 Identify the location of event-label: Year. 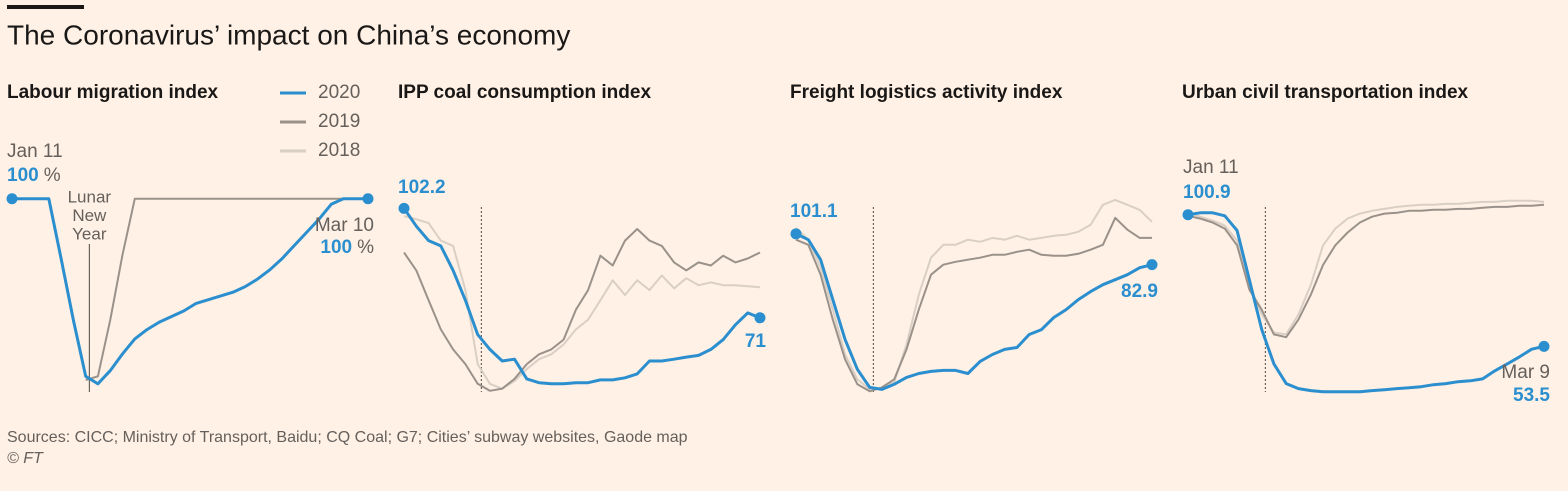
(89, 233).